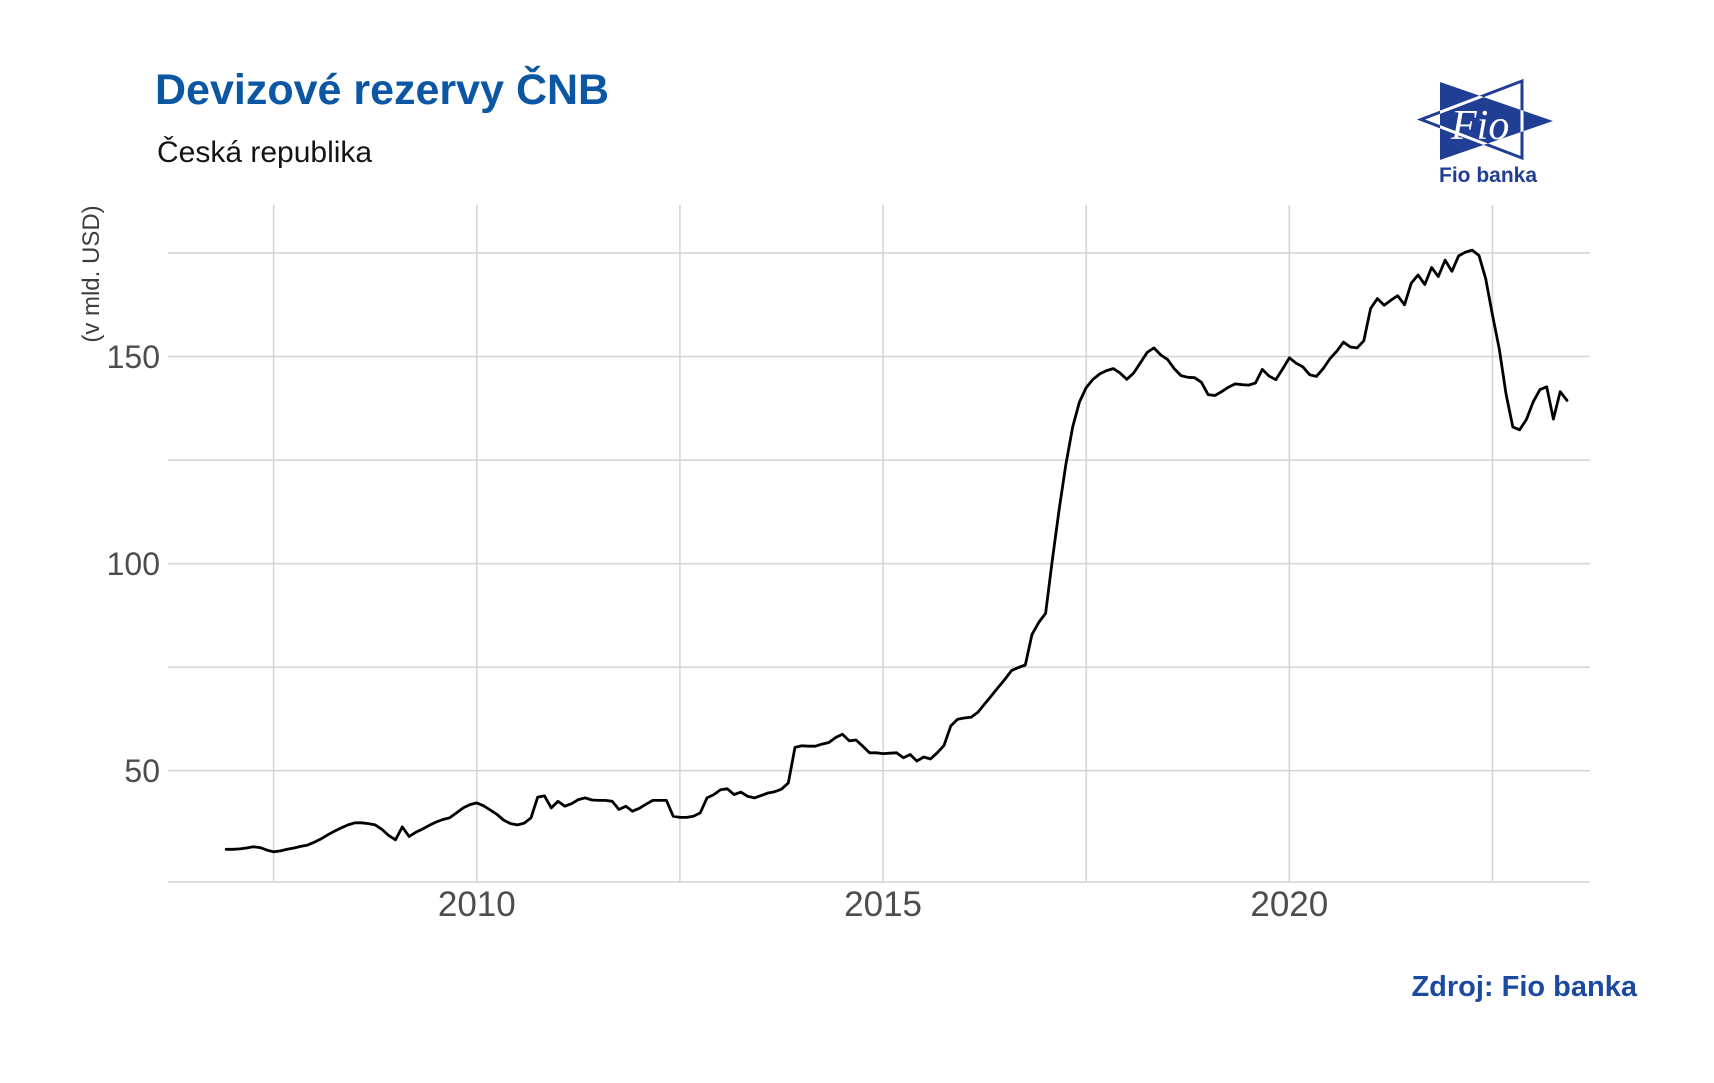  I want to click on fio-logo: Fio, so click(1522, 132).